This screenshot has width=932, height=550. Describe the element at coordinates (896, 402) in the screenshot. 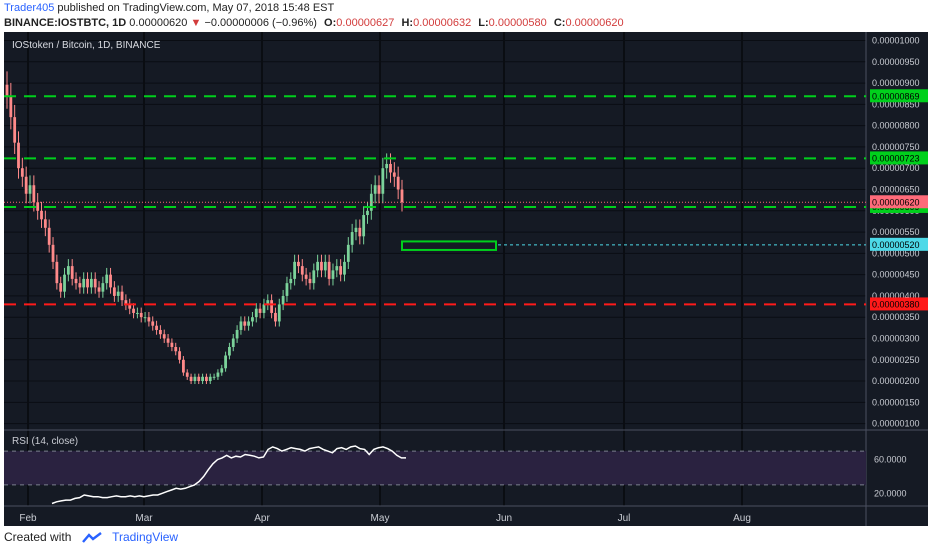

I see `y-tick-label: 0.00000150` at that location.